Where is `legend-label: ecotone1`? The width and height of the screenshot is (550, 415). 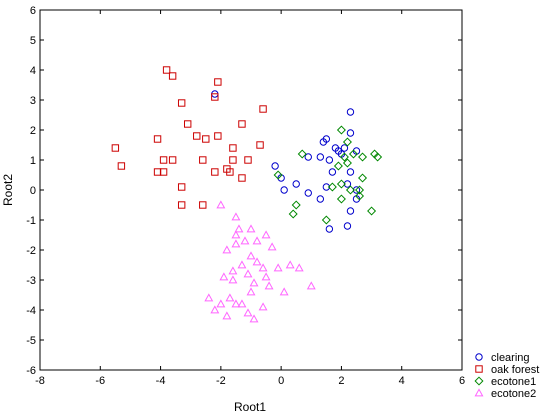 legend-label: ecotone1 is located at coordinates (513, 382).